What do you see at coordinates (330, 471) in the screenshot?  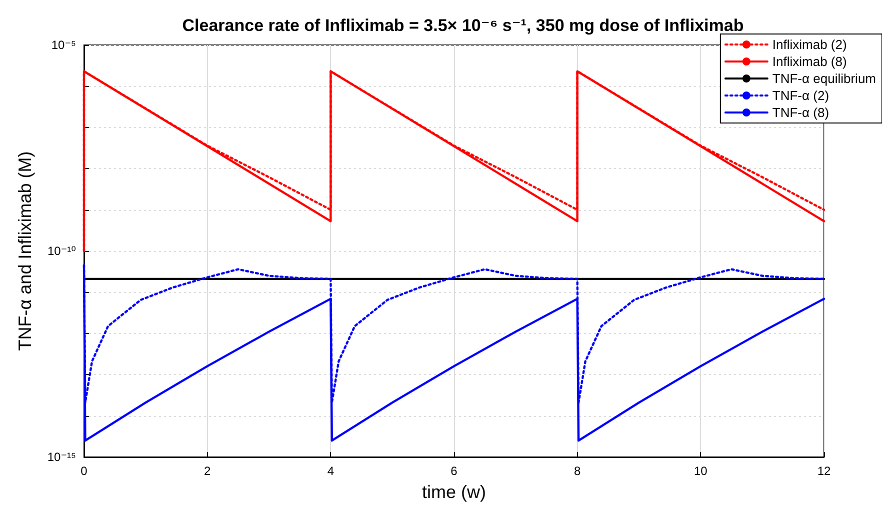 I see `x-tick-label: 4` at bounding box center [330, 471].